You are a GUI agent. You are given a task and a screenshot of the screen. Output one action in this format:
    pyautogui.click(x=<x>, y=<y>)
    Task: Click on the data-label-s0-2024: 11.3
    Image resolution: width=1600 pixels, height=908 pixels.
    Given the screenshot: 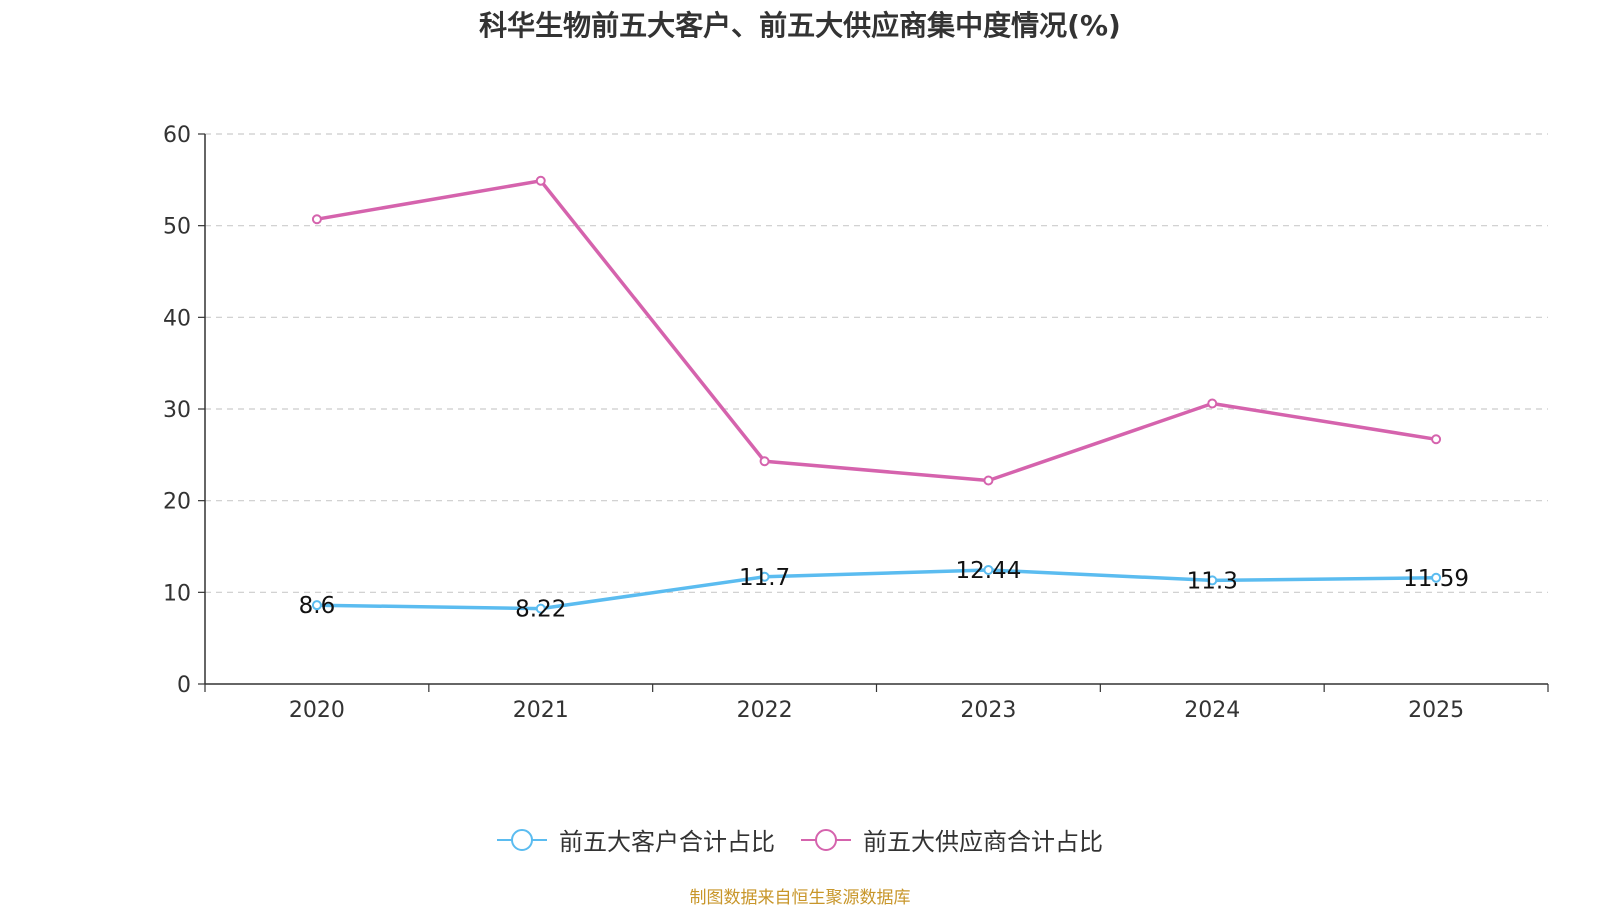 What is the action you would take?
    pyautogui.click(x=1212, y=581)
    